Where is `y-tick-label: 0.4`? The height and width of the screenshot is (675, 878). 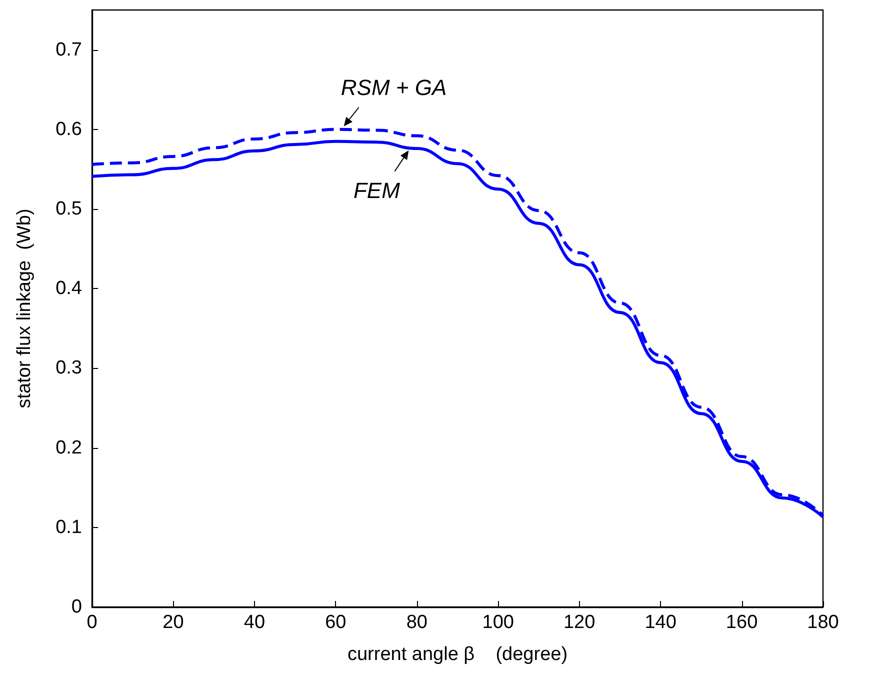
y-tick-label: 0.4 is located at coordinates (69, 289).